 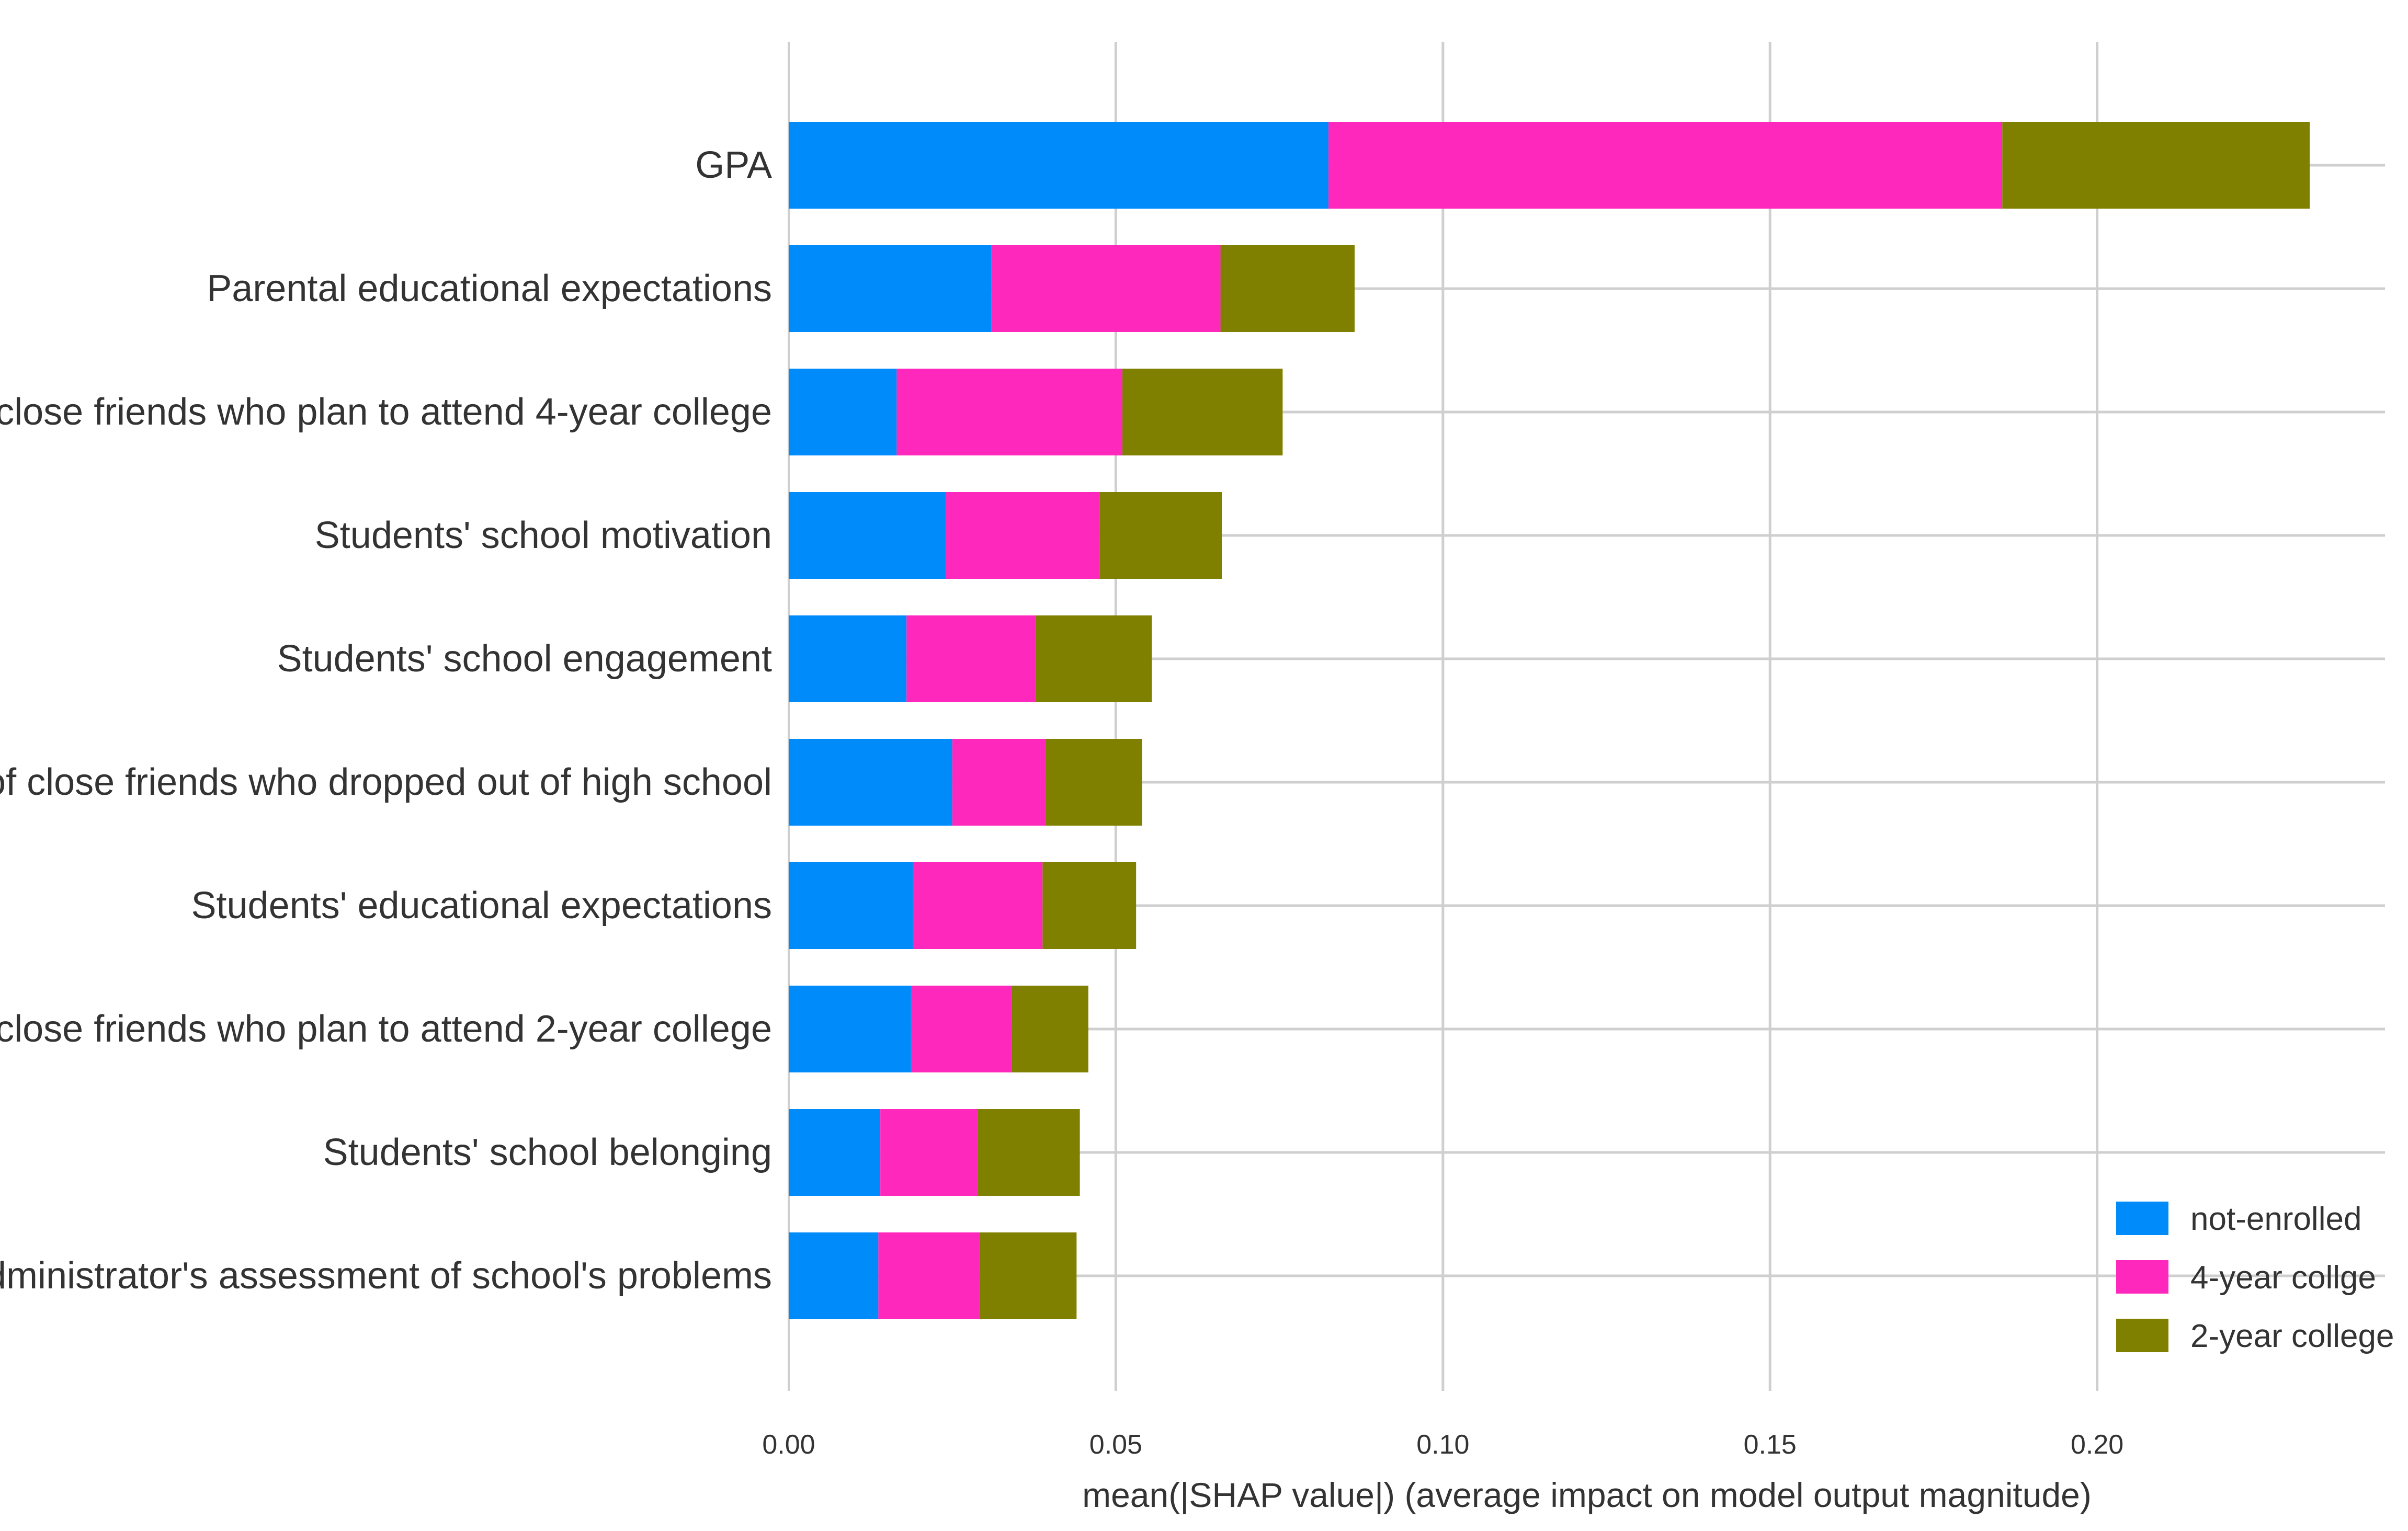 What do you see at coordinates (482, 906) in the screenshot?
I see `feature-label: Students' educational expectations` at bounding box center [482, 906].